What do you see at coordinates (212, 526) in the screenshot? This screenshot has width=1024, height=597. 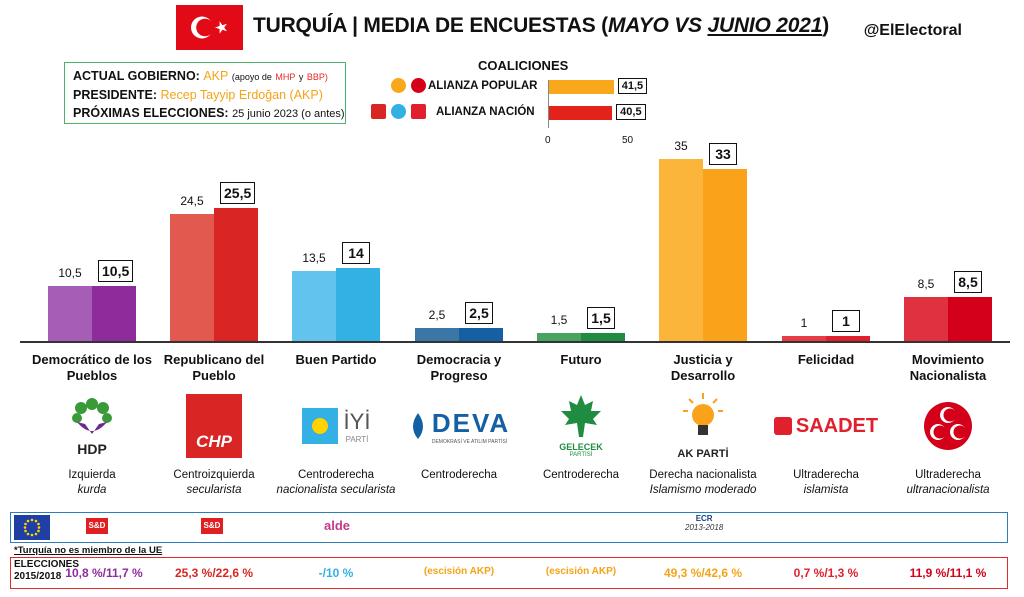 I see `sd-group-logo-chp: S&D` at bounding box center [212, 526].